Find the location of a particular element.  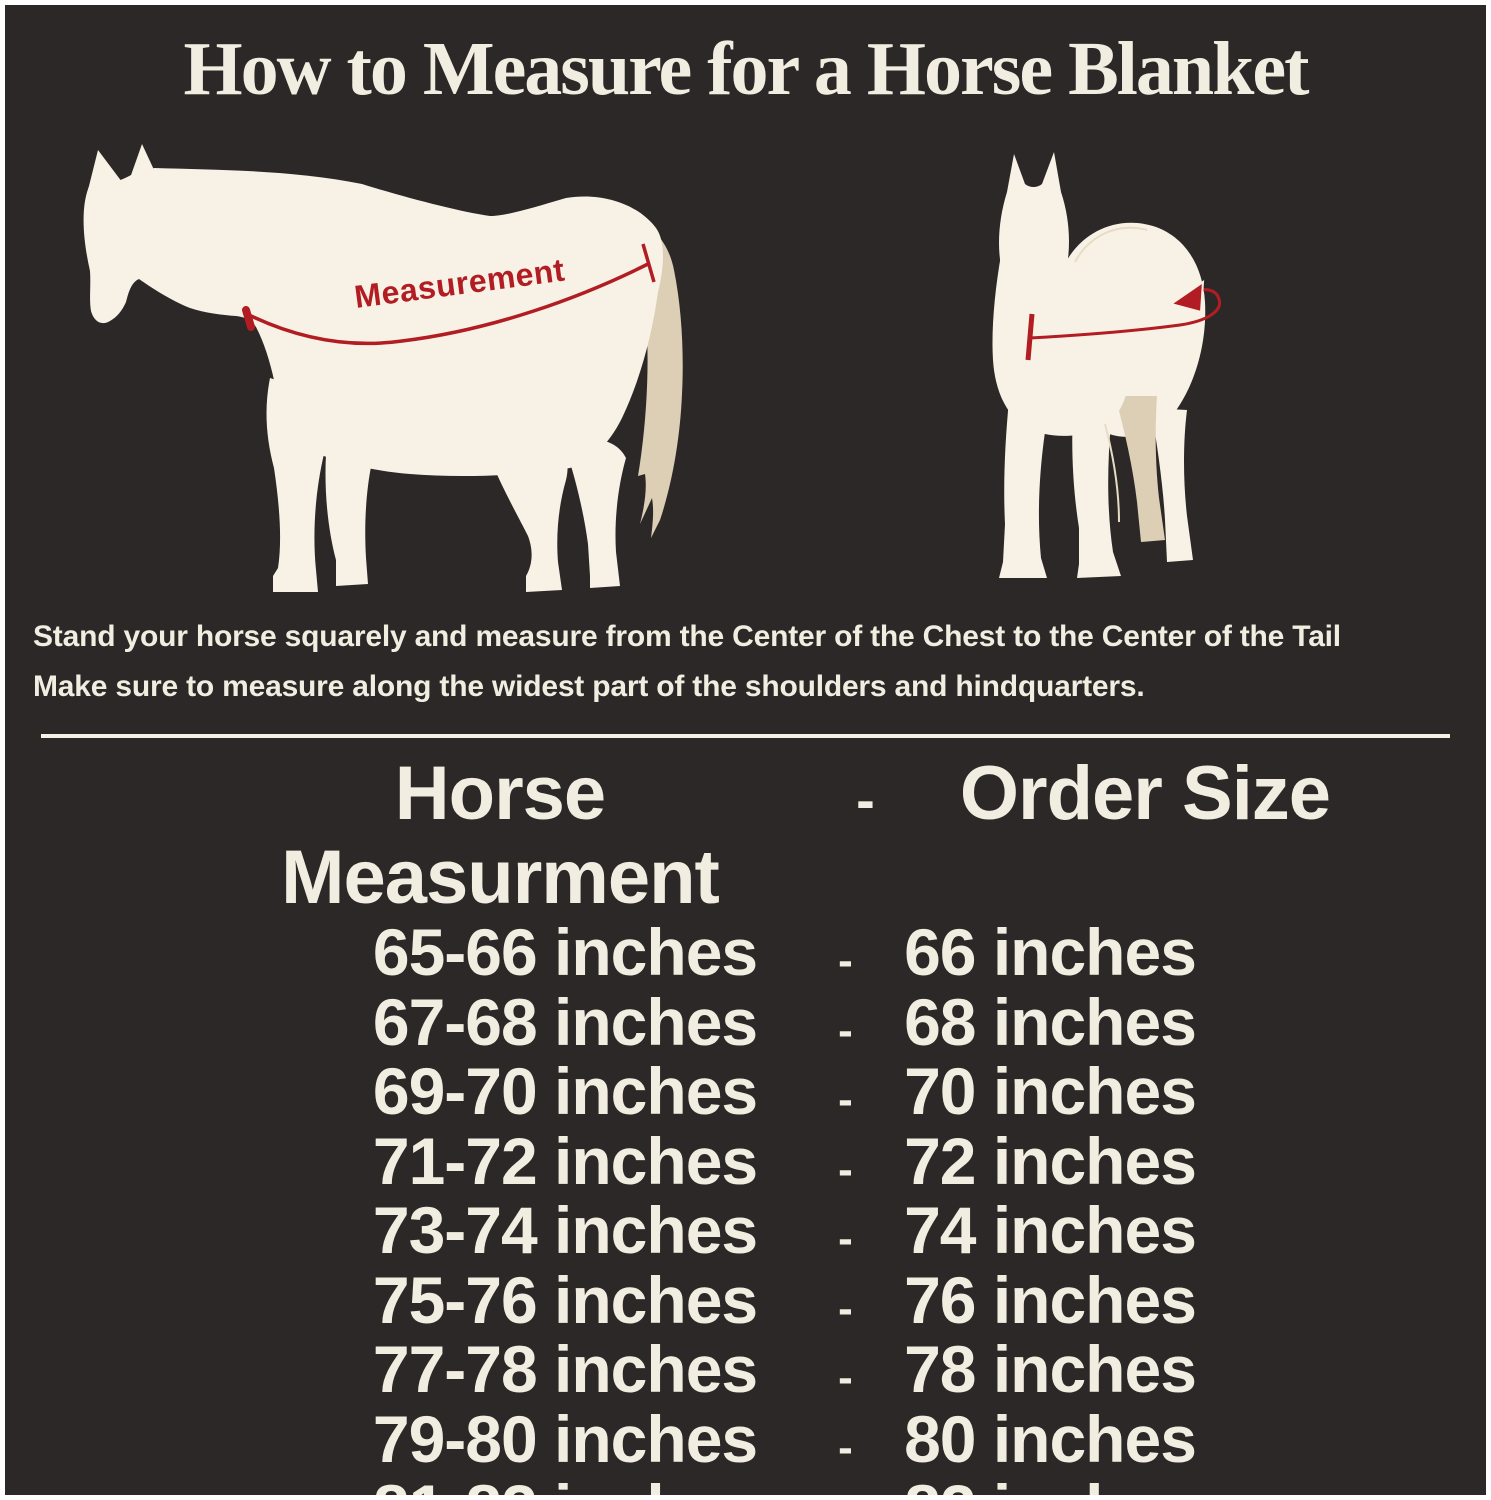

row-measurement: 67-68 inches is located at coordinates (565, 1021).